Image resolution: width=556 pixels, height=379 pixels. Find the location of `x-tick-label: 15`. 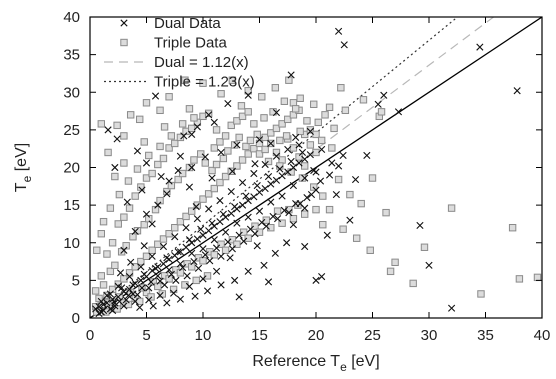

x-tick-label: 15 is located at coordinates (259, 335).